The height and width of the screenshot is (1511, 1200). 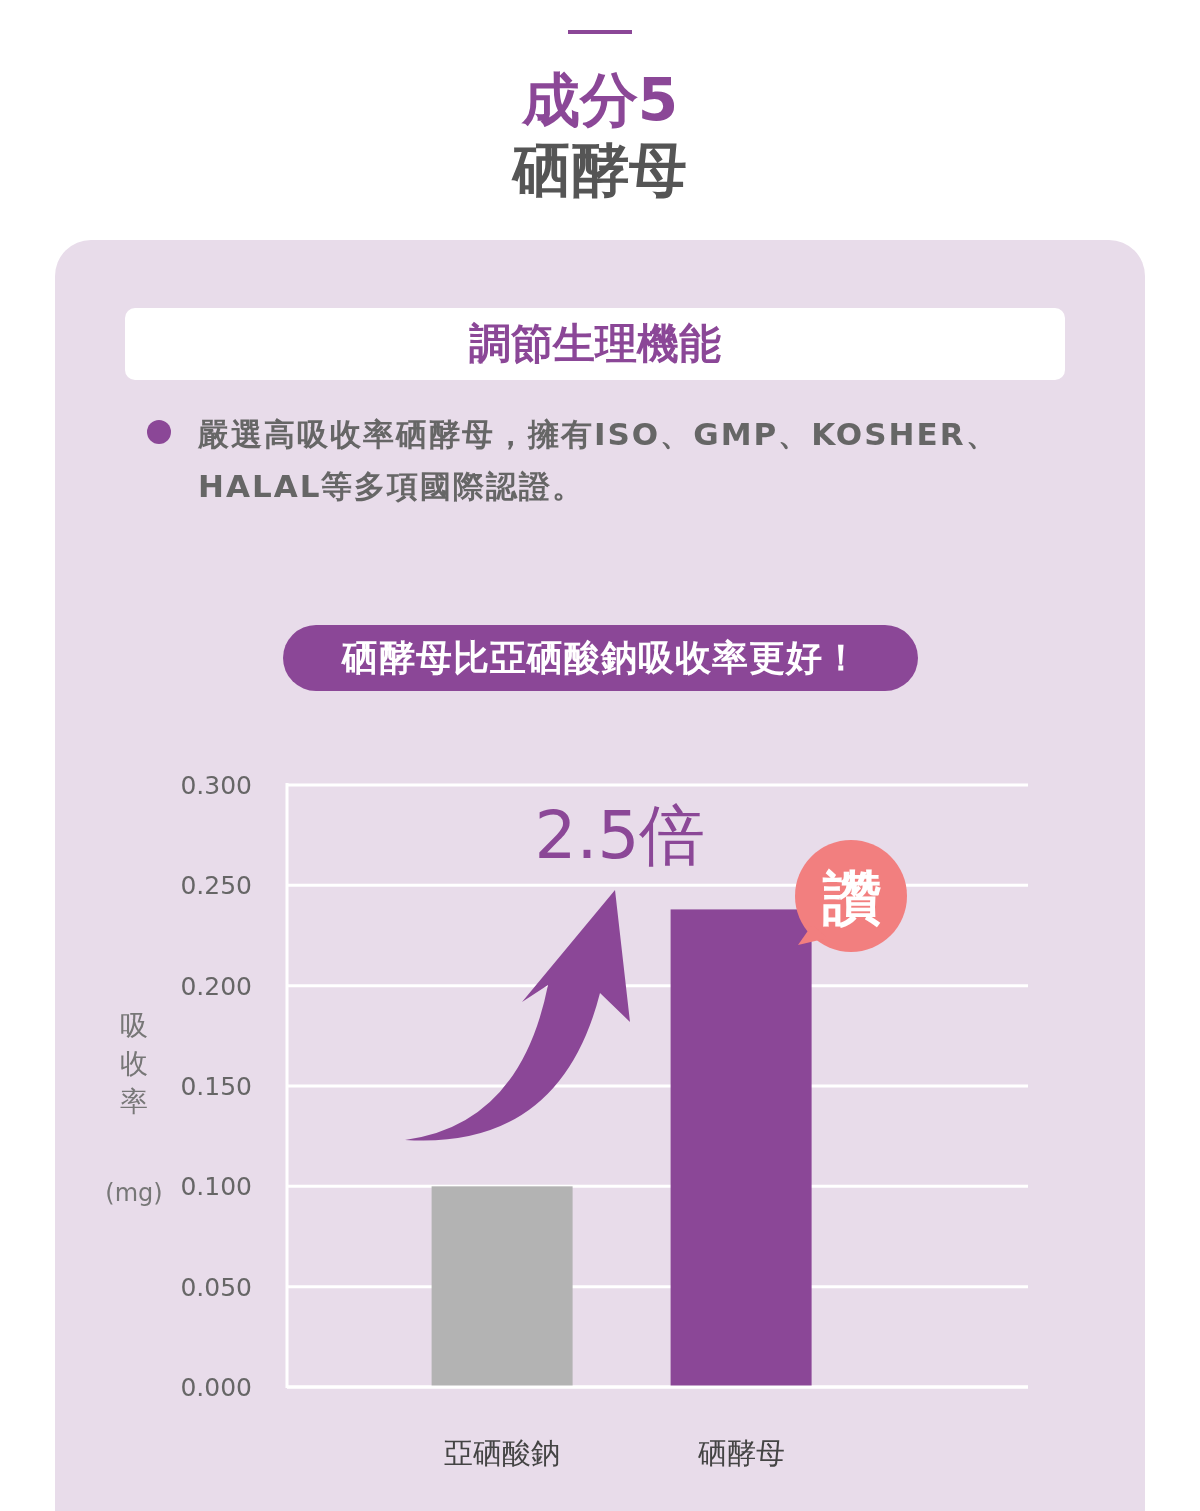 What do you see at coordinates (620, 835) in the screenshot?
I see `annotation: 2.5倍` at bounding box center [620, 835].